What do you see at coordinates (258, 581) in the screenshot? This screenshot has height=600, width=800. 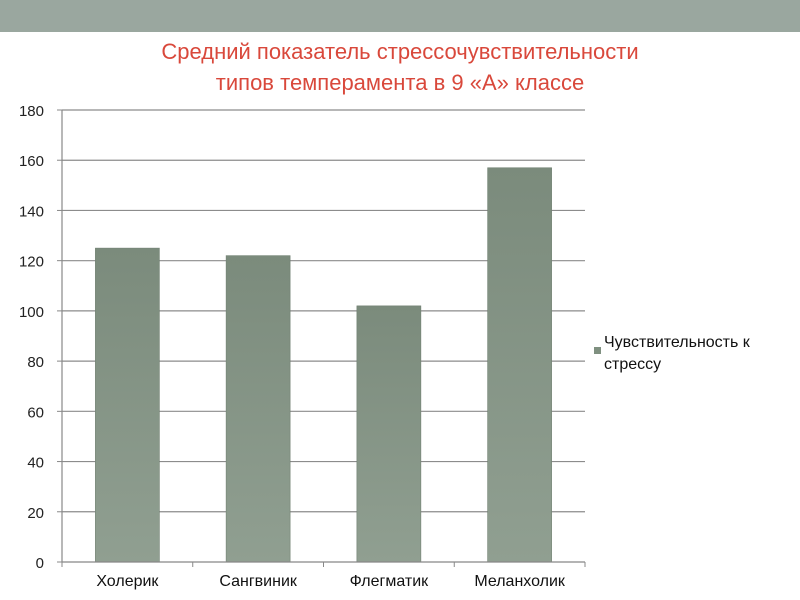 I see `x-tick-label: Сангвиник` at bounding box center [258, 581].